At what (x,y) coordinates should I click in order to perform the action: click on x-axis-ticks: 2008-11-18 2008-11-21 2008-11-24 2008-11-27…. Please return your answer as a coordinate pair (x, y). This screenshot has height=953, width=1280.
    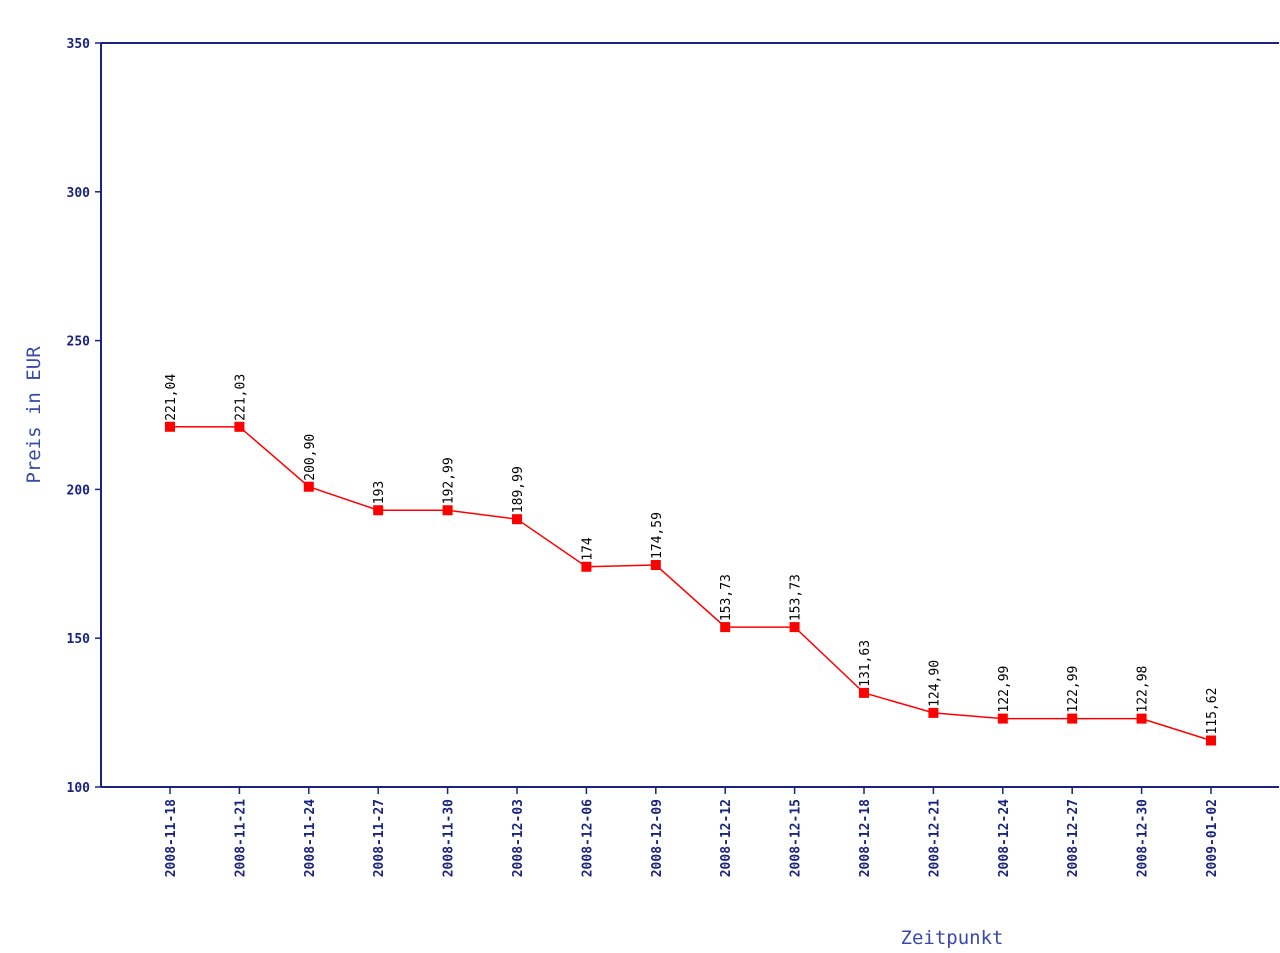
    Looking at the image, I should click on (692, 832).